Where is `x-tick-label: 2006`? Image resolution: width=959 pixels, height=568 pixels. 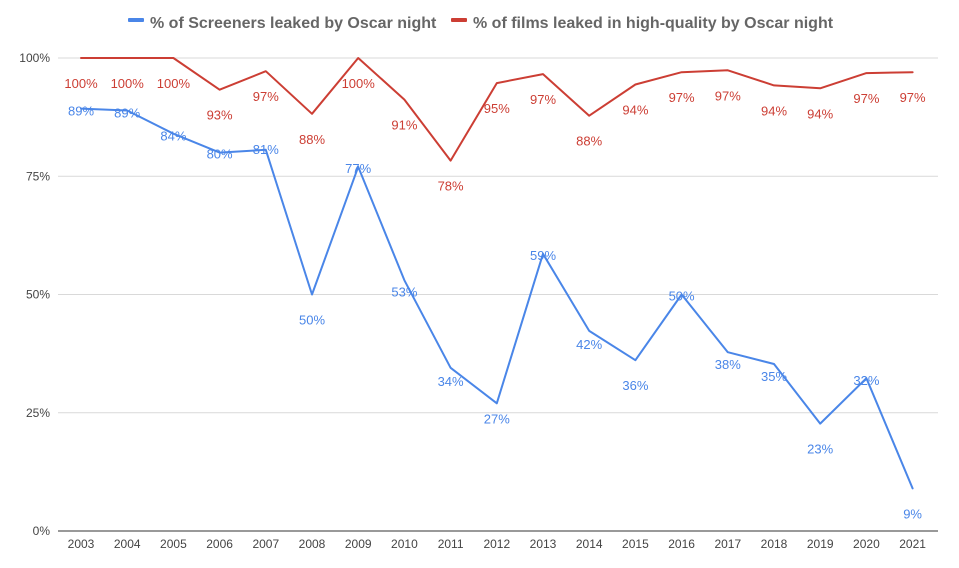
x-tick-label: 2006 is located at coordinates (219, 544).